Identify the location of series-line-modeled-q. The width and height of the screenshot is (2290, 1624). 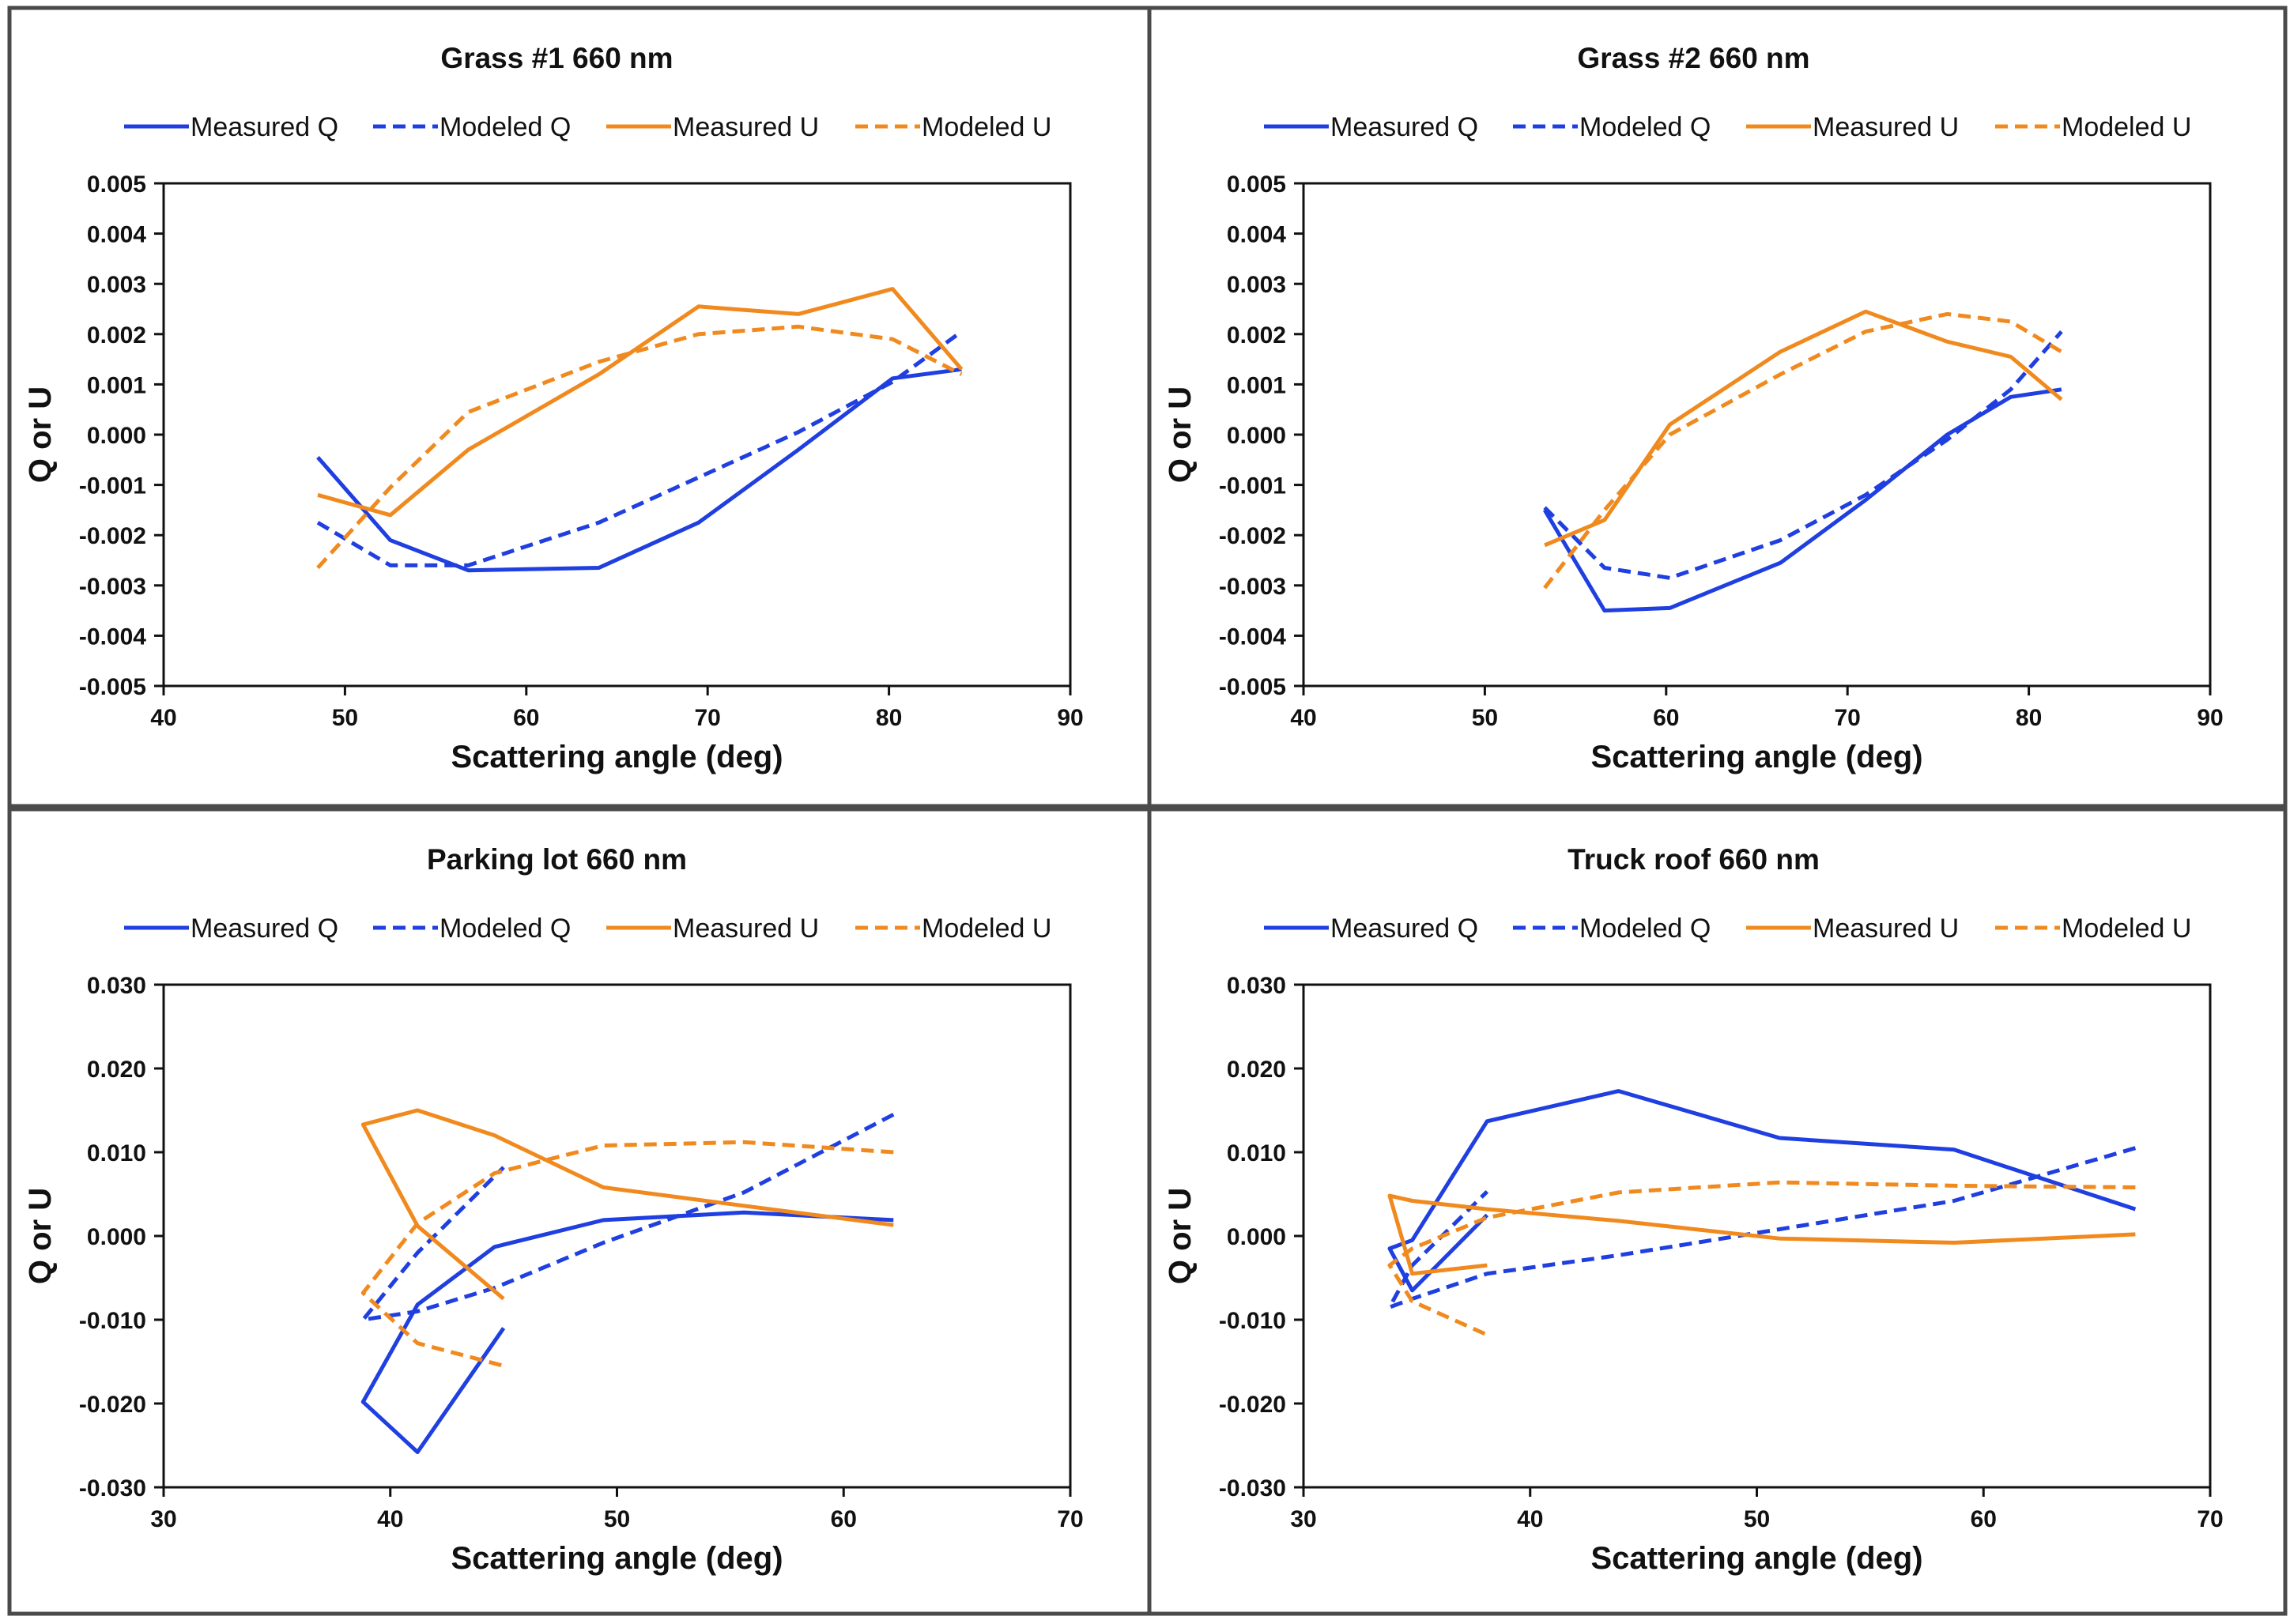
(627, 1217).